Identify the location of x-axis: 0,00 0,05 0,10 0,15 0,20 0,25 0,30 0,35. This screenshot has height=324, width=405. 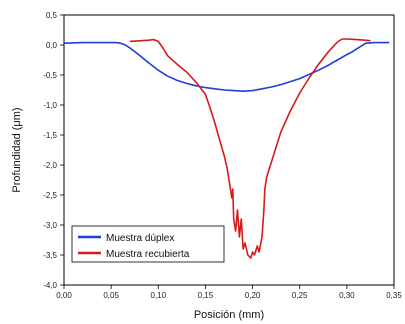
(229, 292).